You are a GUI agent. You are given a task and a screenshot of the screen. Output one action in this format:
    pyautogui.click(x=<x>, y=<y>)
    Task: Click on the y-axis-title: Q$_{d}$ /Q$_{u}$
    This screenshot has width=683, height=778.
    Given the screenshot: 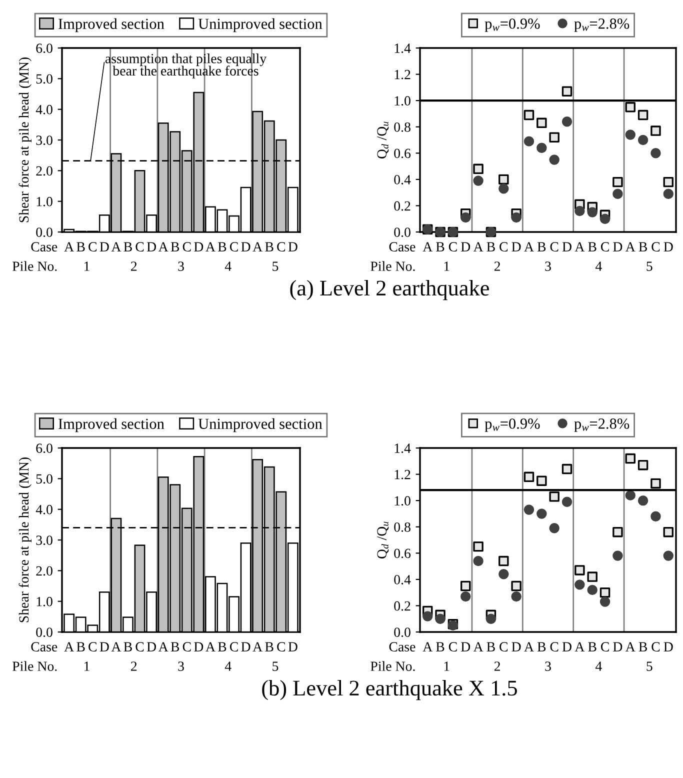 What is the action you would take?
    pyautogui.click(x=383, y=540)
    